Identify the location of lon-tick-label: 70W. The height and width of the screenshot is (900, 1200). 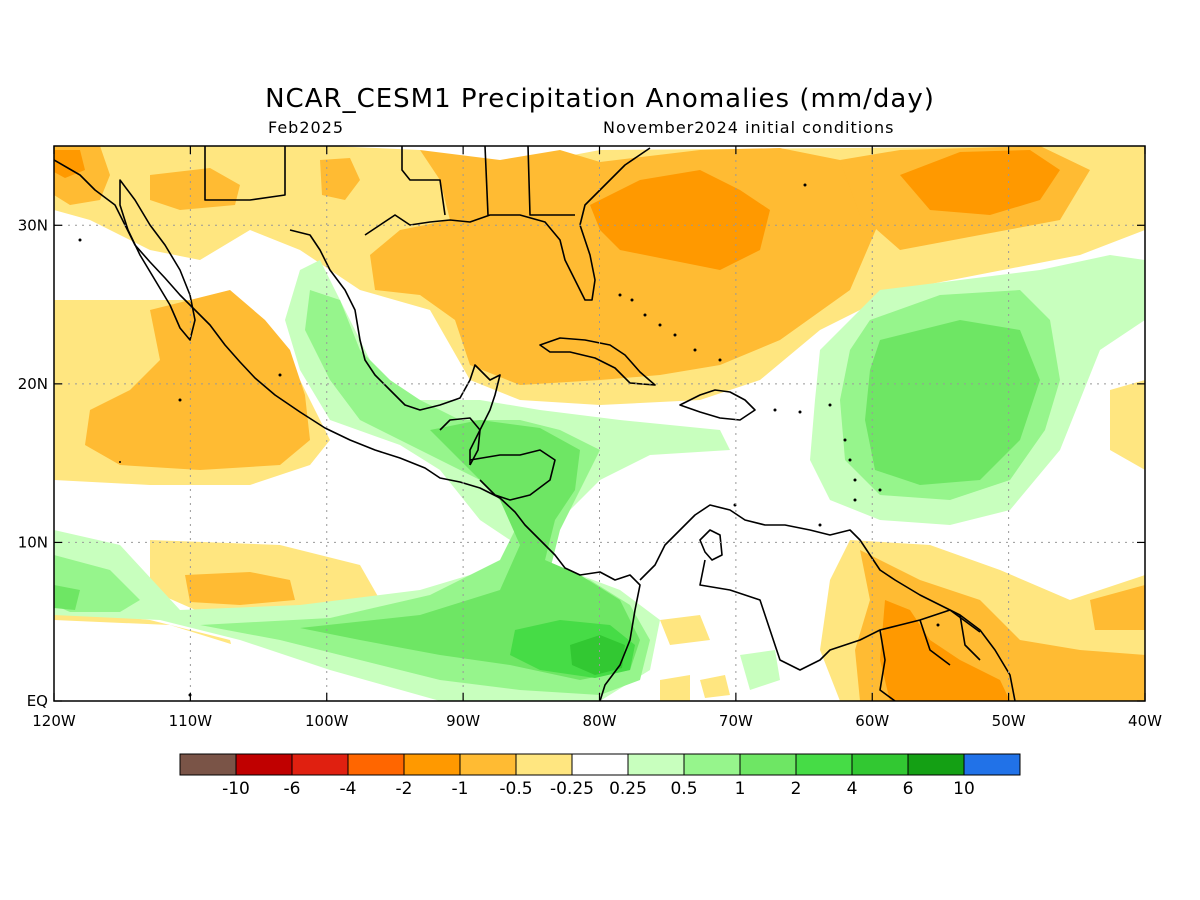
(736, 721).